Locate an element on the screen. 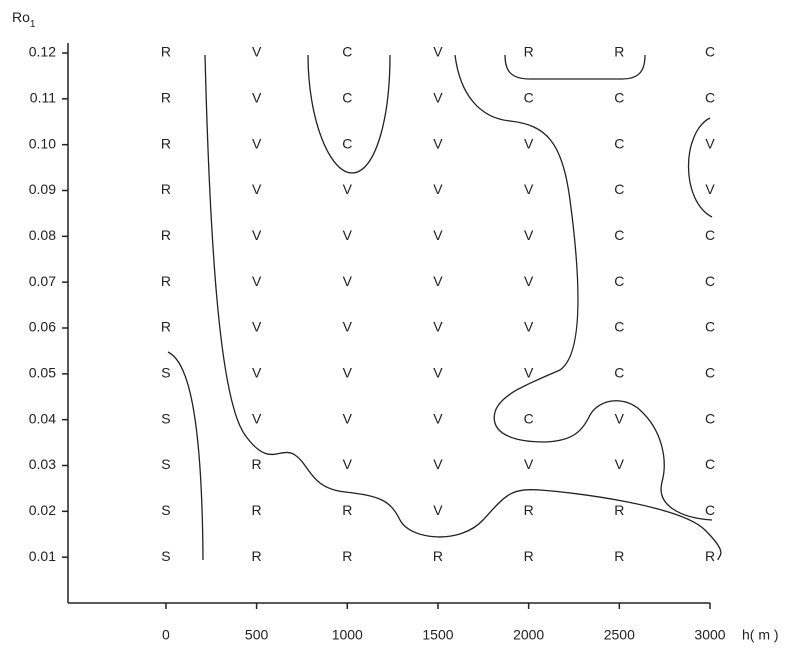 This screenshot has height=651, width=801. y-tick-label: 0.05 is located at coordinates (42, 373).